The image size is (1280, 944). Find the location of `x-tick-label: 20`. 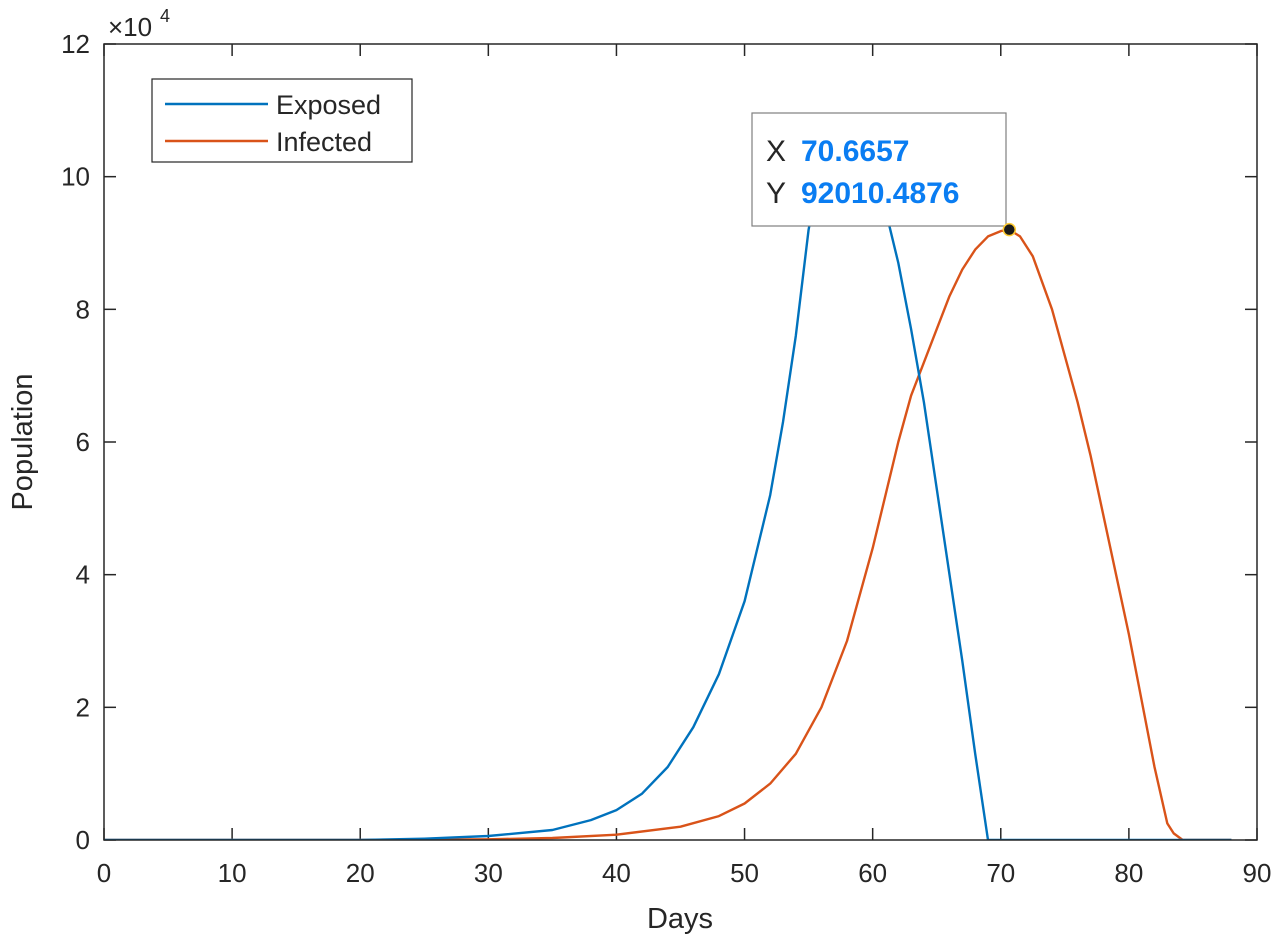

x-tick-label: 20 is located at coordinates (360, 873).